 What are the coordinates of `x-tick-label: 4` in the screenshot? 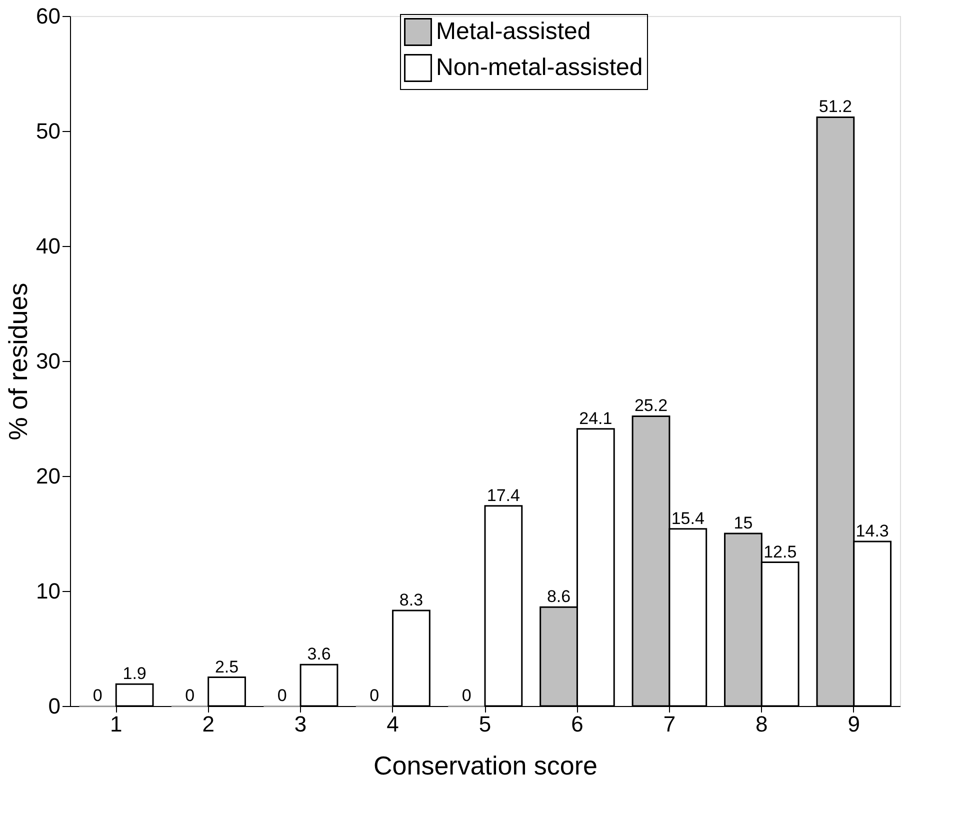 It's located at (392, 724).